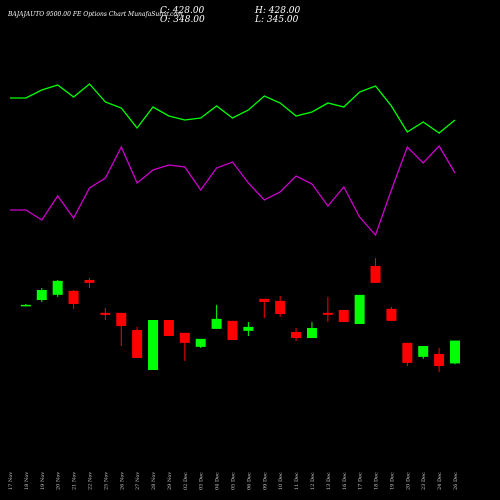  I want to click on x-tick-label: 20 Dec, so click(408, 481).